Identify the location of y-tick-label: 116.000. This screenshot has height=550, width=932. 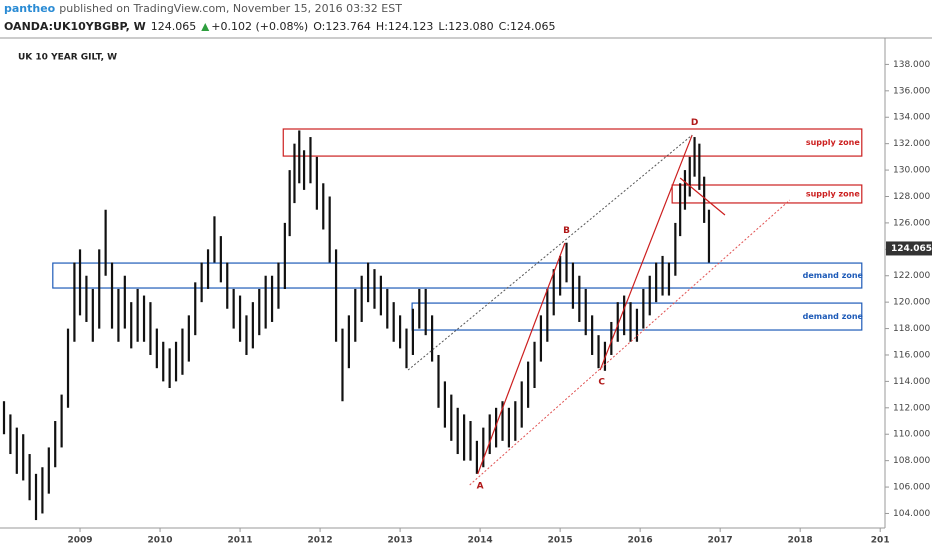
(911, 355).